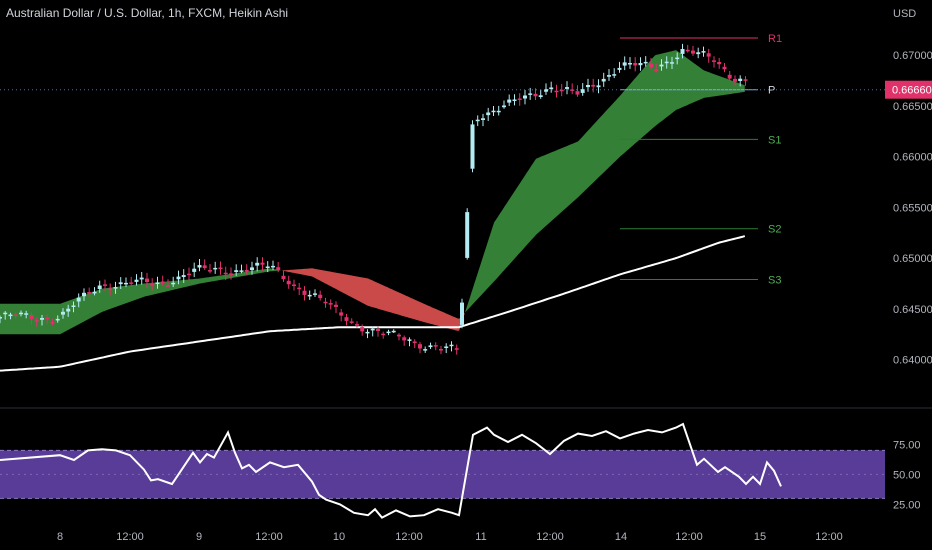  I want to click on time-tick-label: 9, so click(199, 537).